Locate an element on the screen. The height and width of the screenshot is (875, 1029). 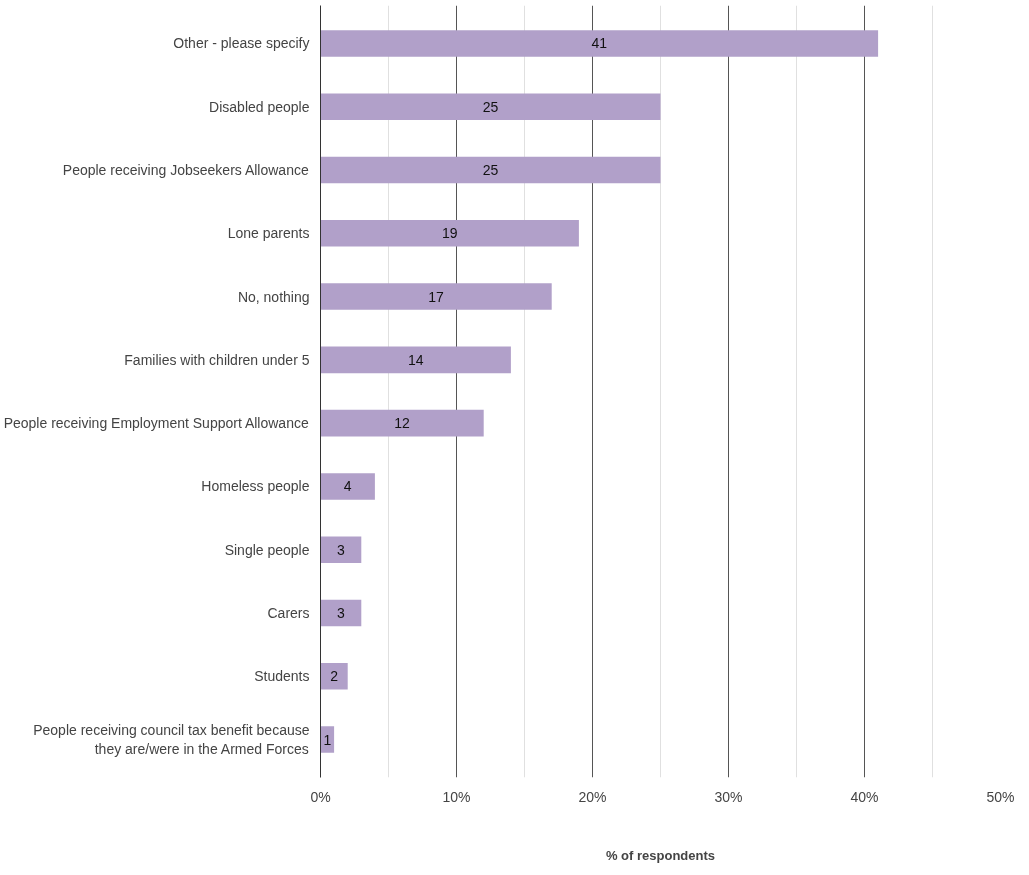
x-tick-label: 20% is located at coordinates (592, 796).